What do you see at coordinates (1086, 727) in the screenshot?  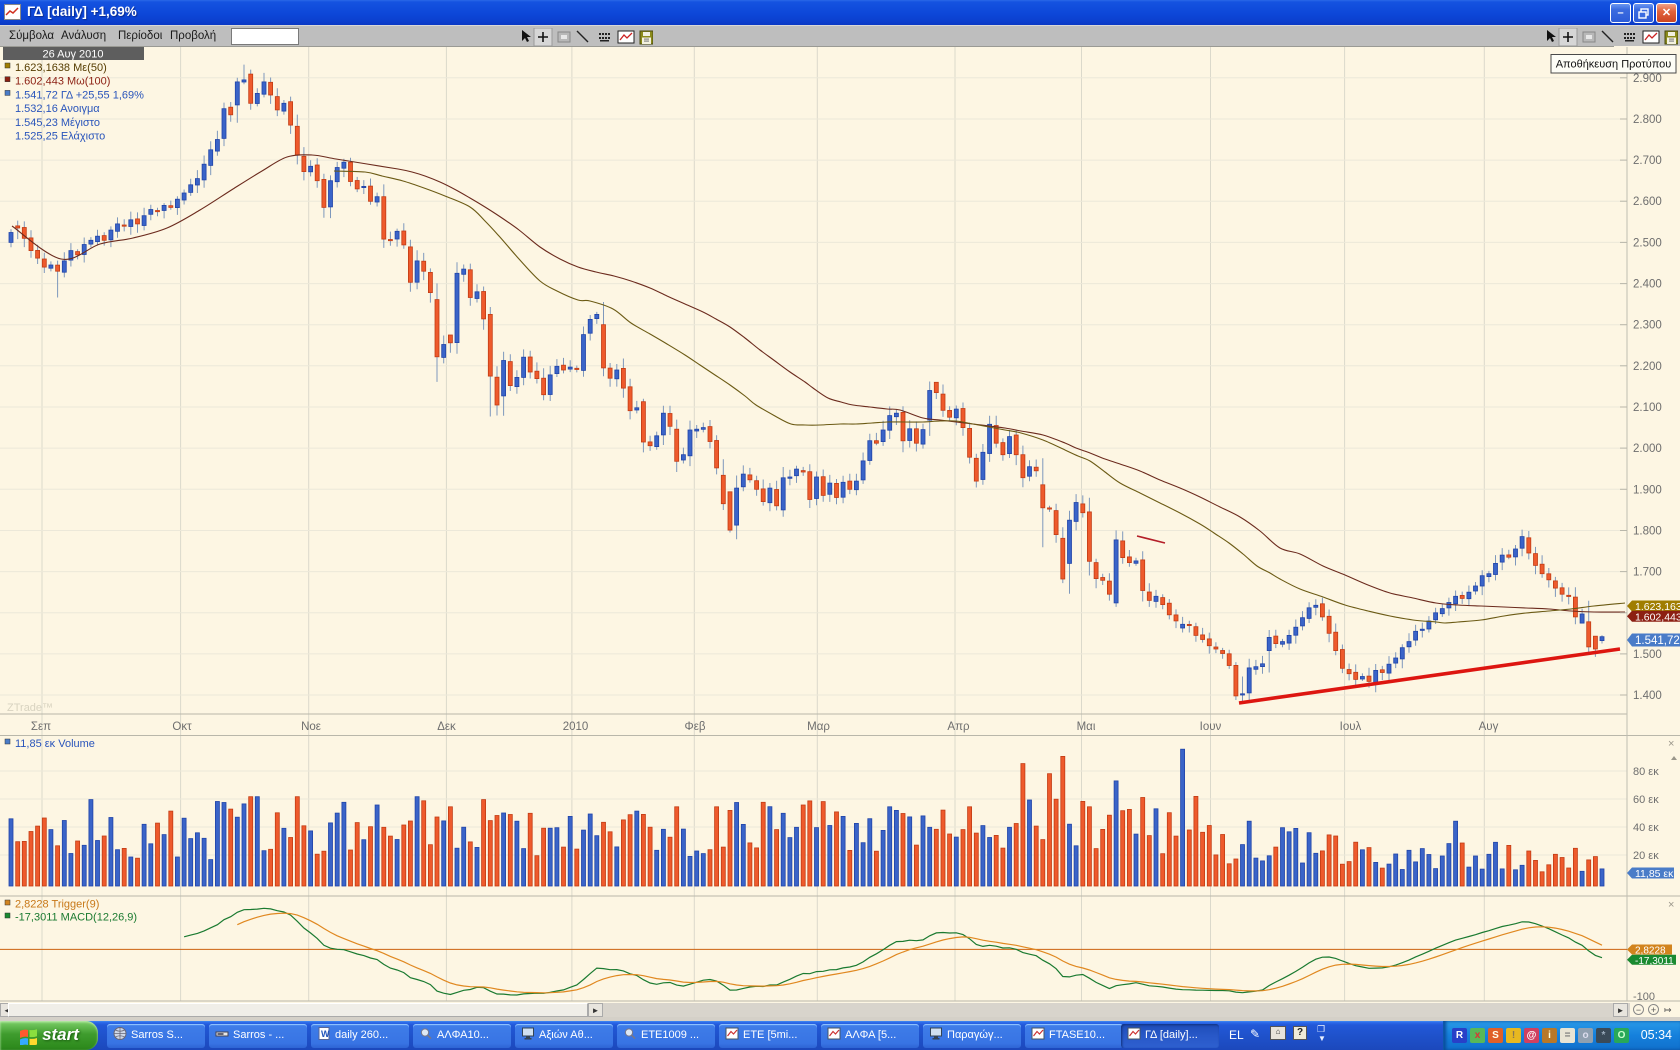 I see `svg-text: Μαι` at bounding box center [1086, 727].